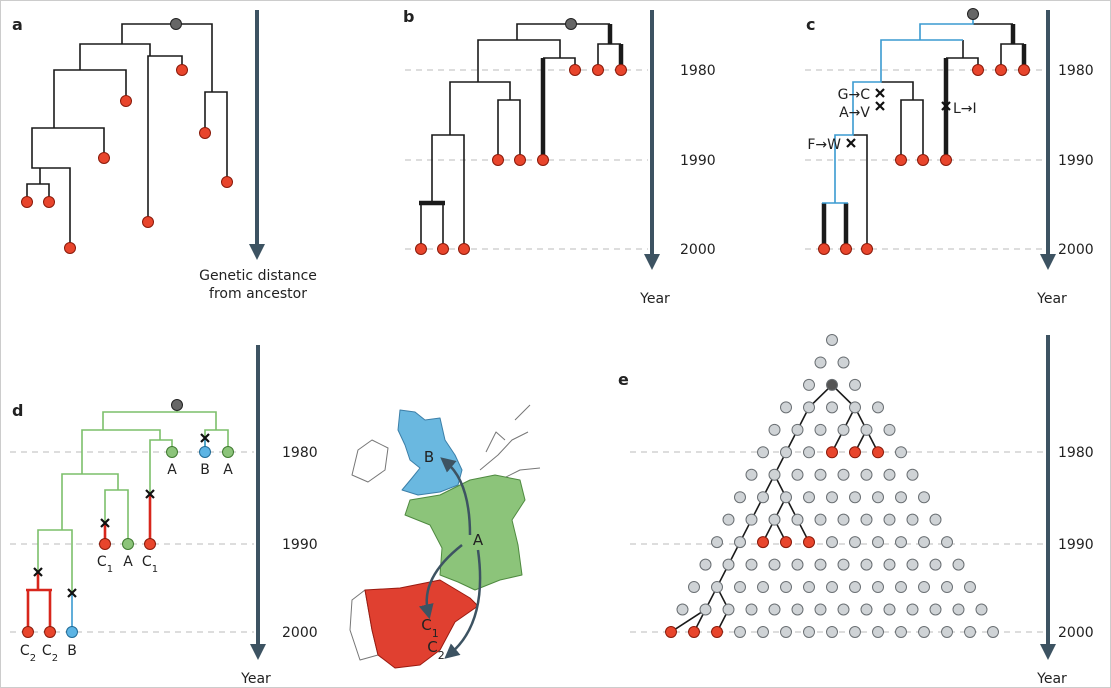 The width and height of the screenshot is (1111, 688). I want to click on axis-label: Genetic distance, so click(258, 276).